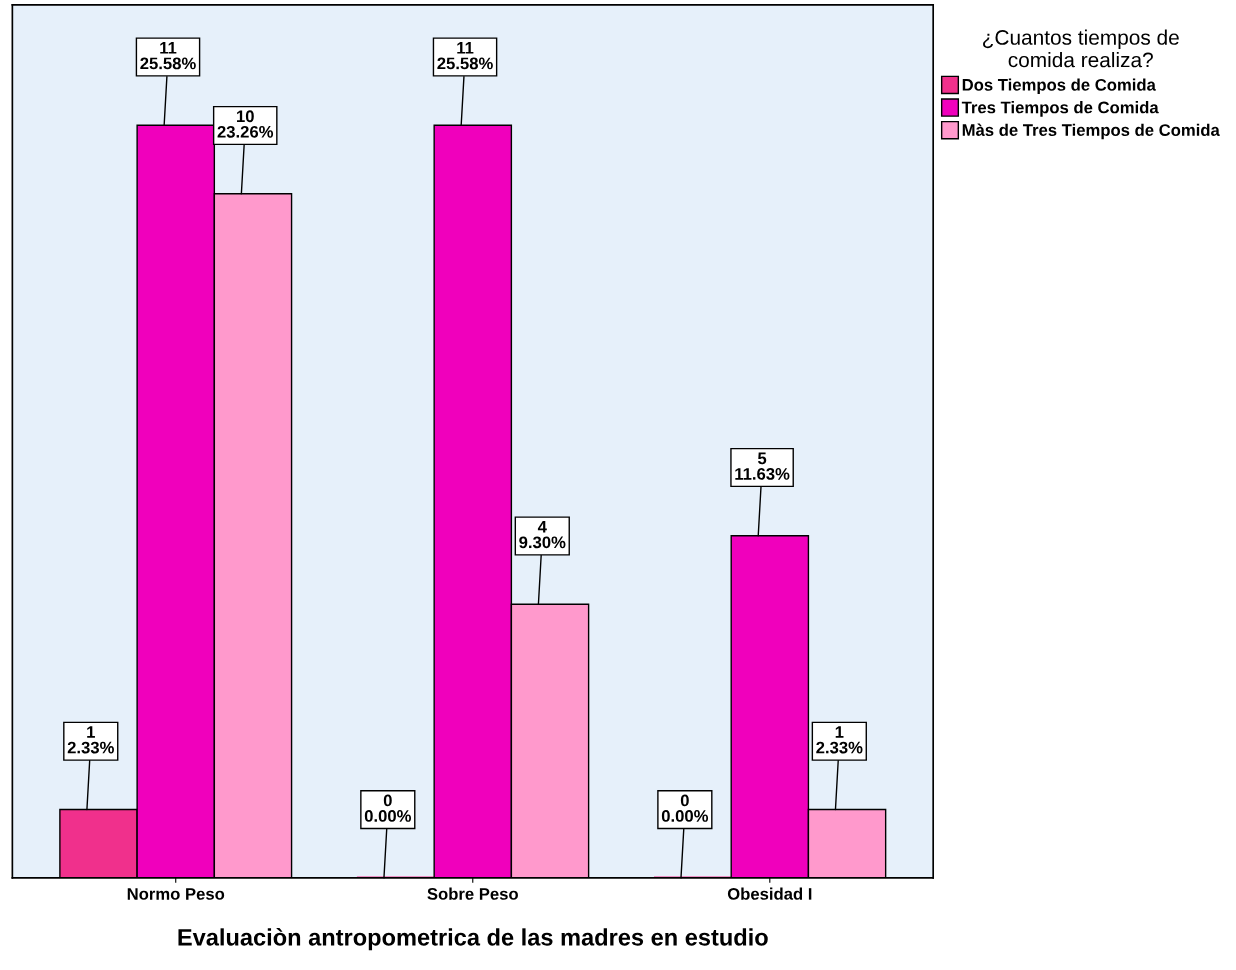  Describe the element at coordinates (542, 535) in the screenshot. I see `data-label: 4 9.30%` at that location.